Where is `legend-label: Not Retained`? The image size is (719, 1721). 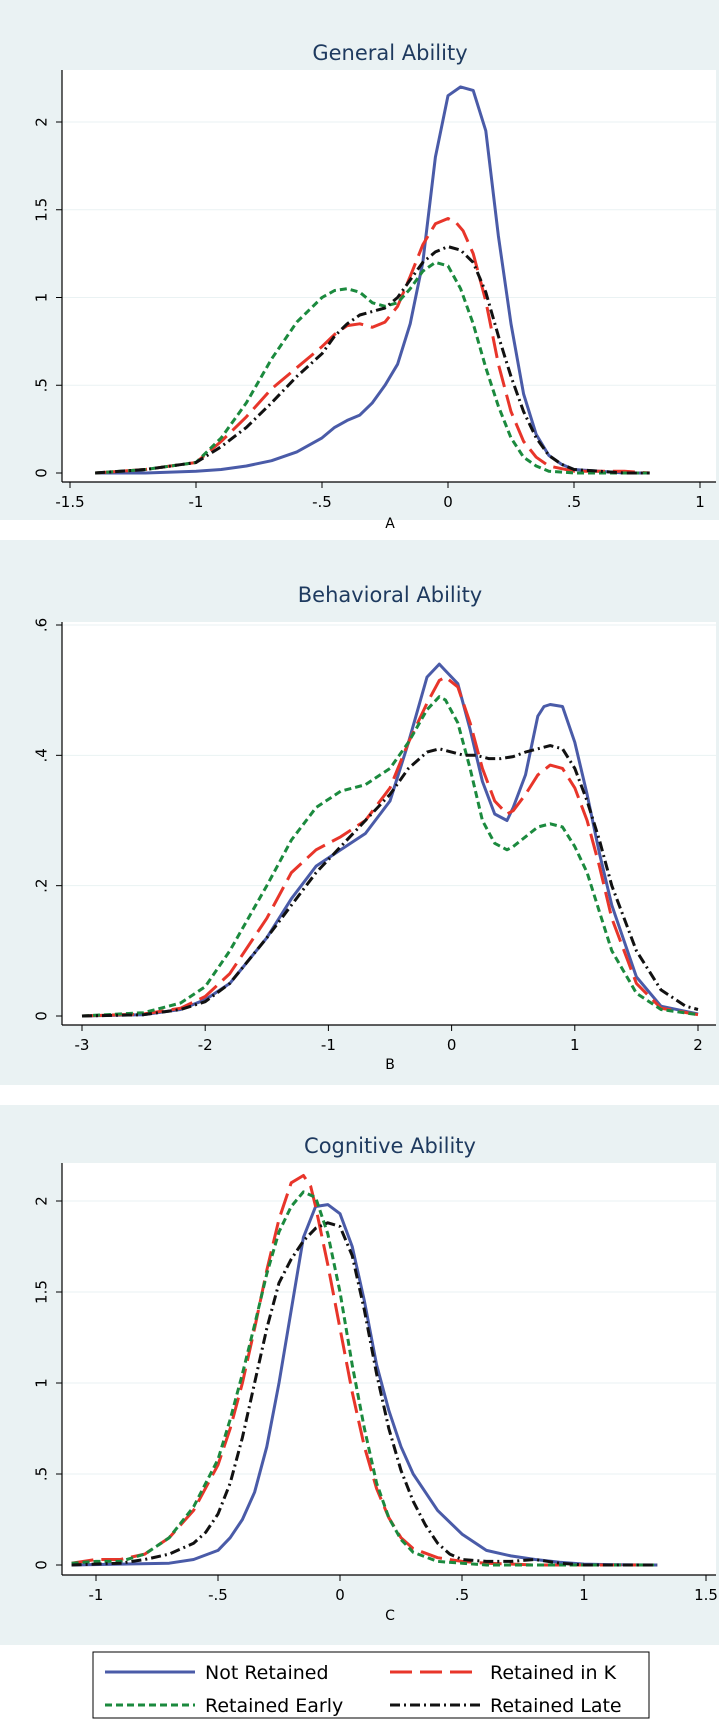 legend-label: Not Retained is located at coordinates (267, 1673).